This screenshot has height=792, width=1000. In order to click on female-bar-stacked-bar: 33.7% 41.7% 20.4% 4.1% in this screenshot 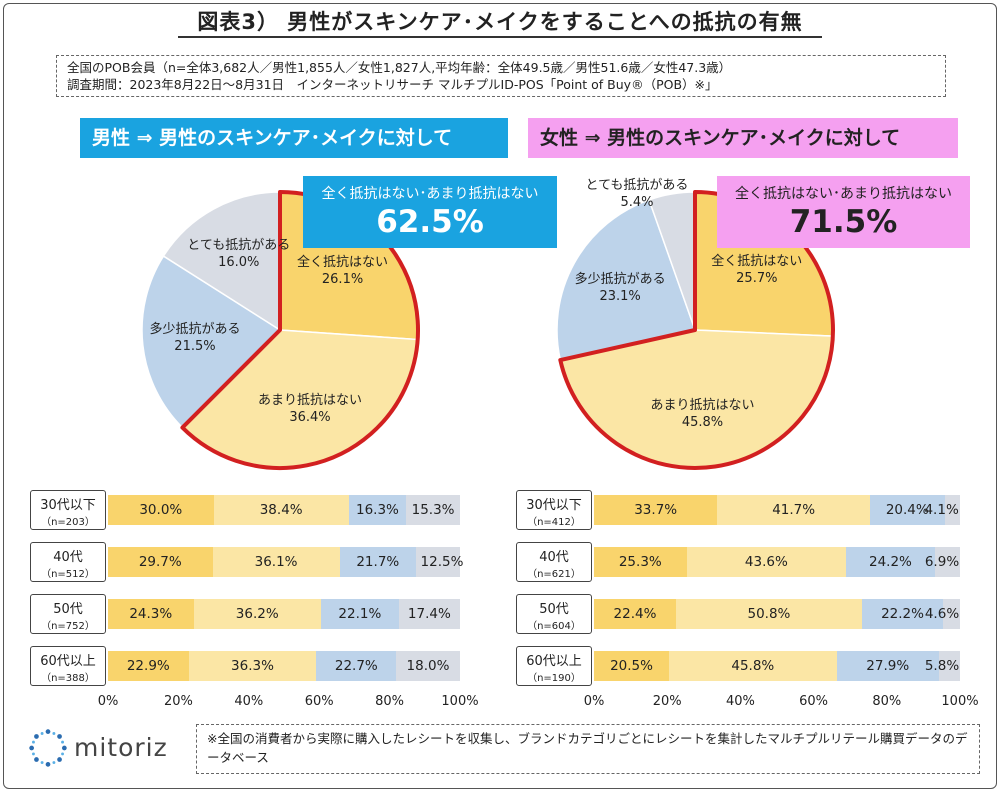, I will do `click(777, 510)`.